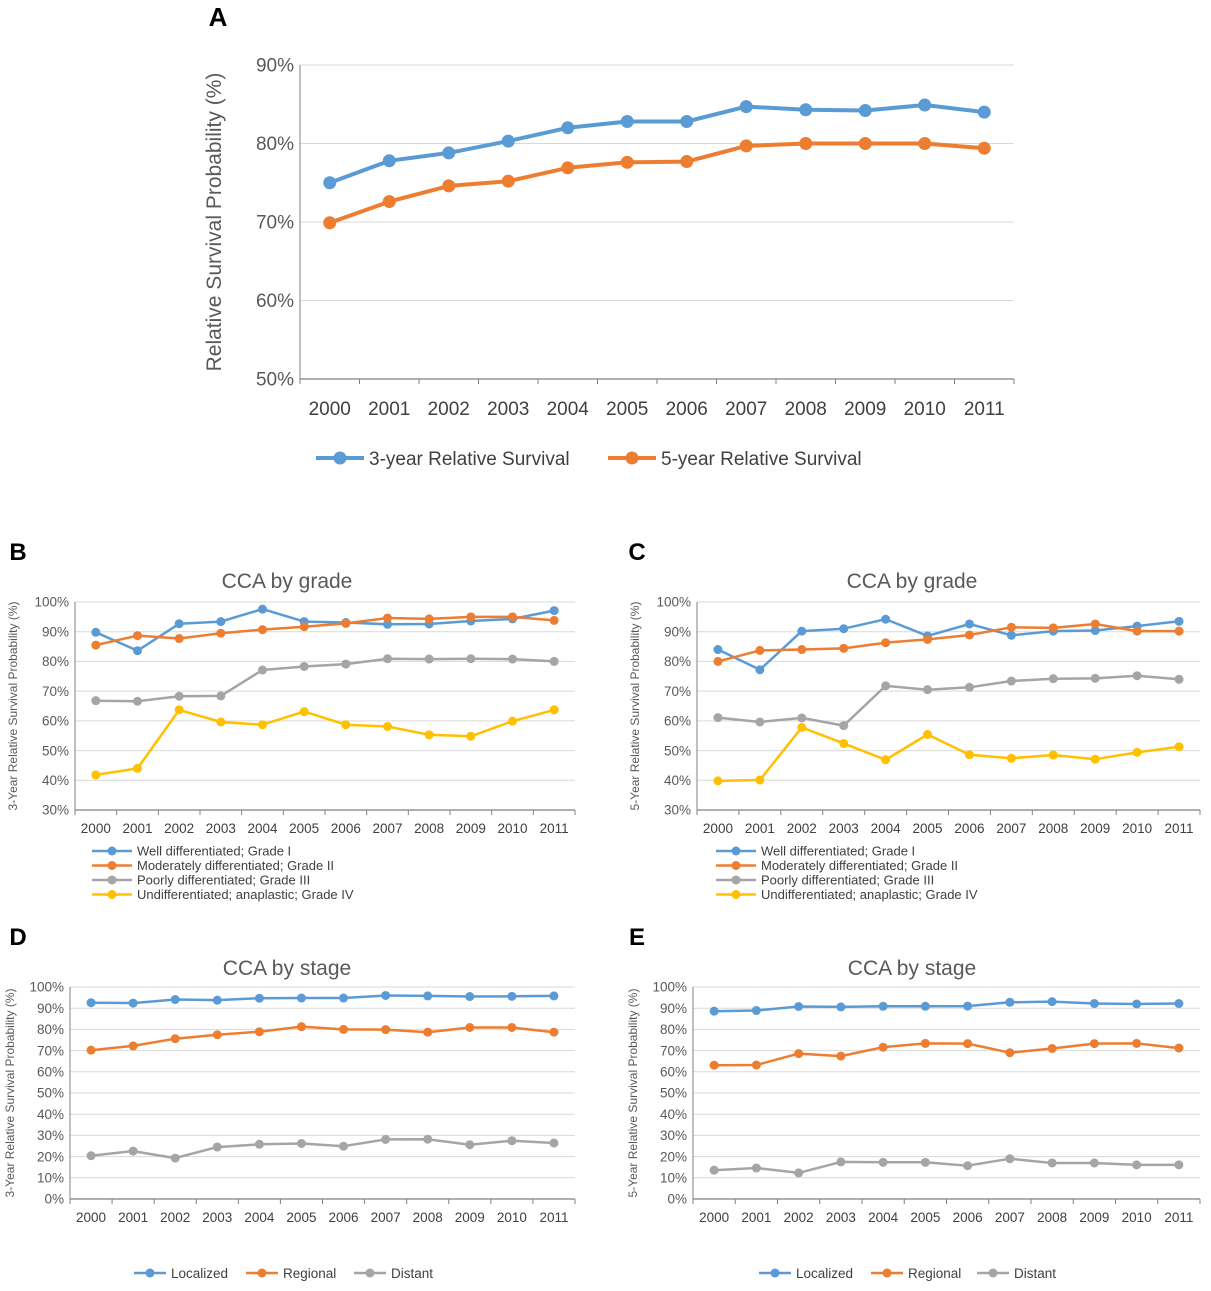 The image size is (1211, 1291). What do you see at coordinates (746, 409) in the screenshot?
I see `x-tick-label: 2007` at bounding box center [746, 409].